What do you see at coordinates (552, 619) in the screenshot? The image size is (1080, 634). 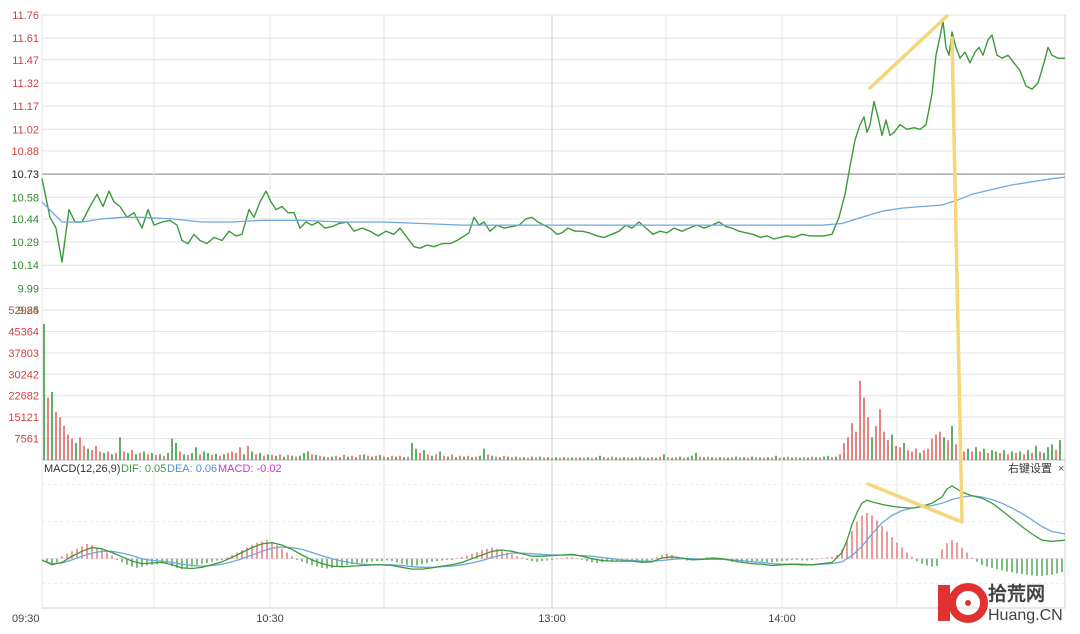 I see `time-tick-label: 13:00` at bounding box center [552, 619].